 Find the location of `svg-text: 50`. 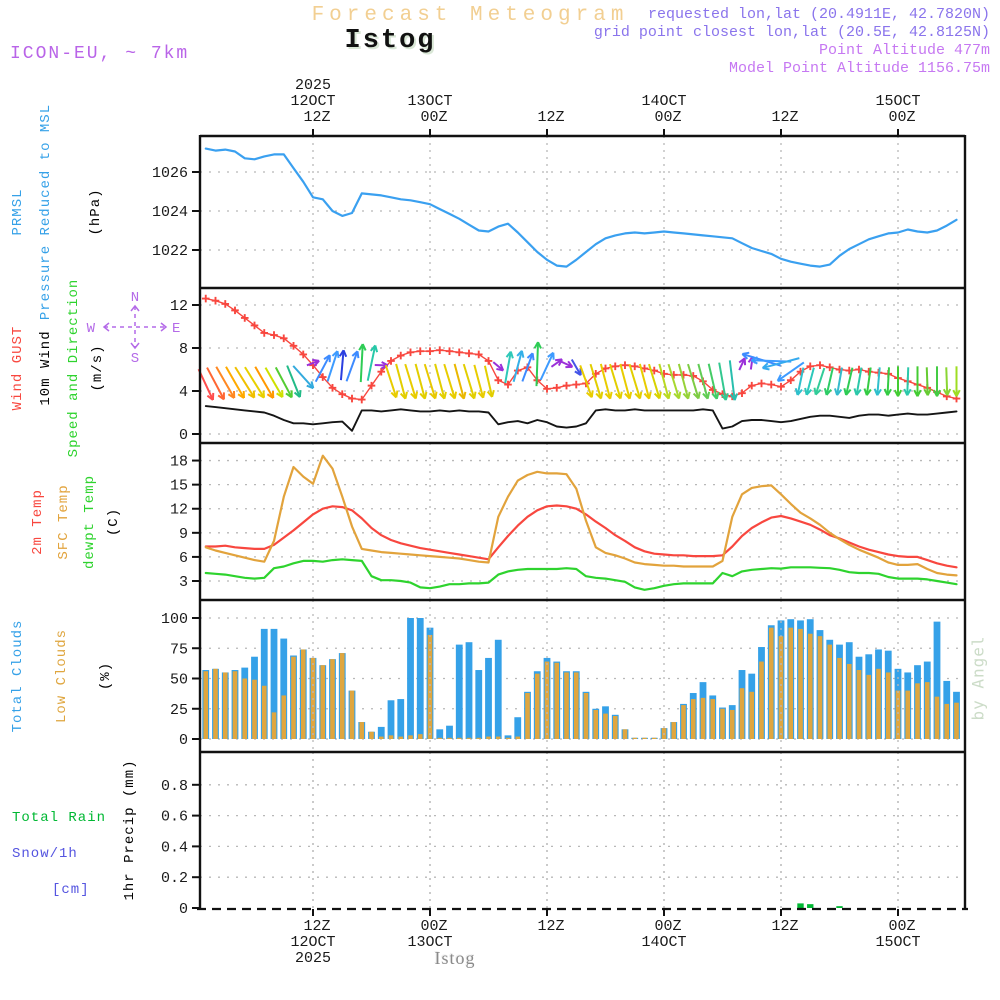

svg-text: 50 is located at coordinates (179, 680).